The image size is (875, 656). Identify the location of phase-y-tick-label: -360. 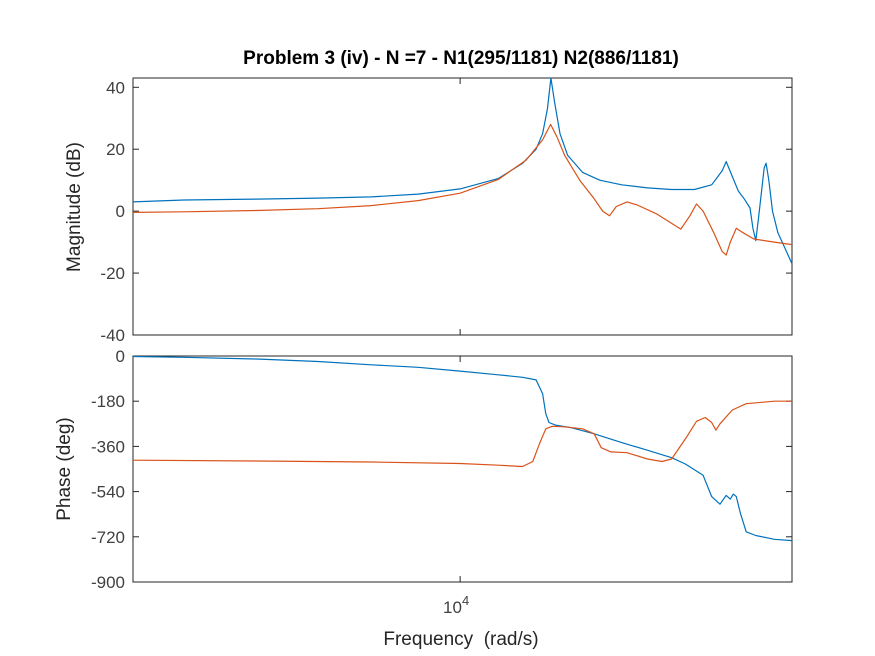
(108, 446).